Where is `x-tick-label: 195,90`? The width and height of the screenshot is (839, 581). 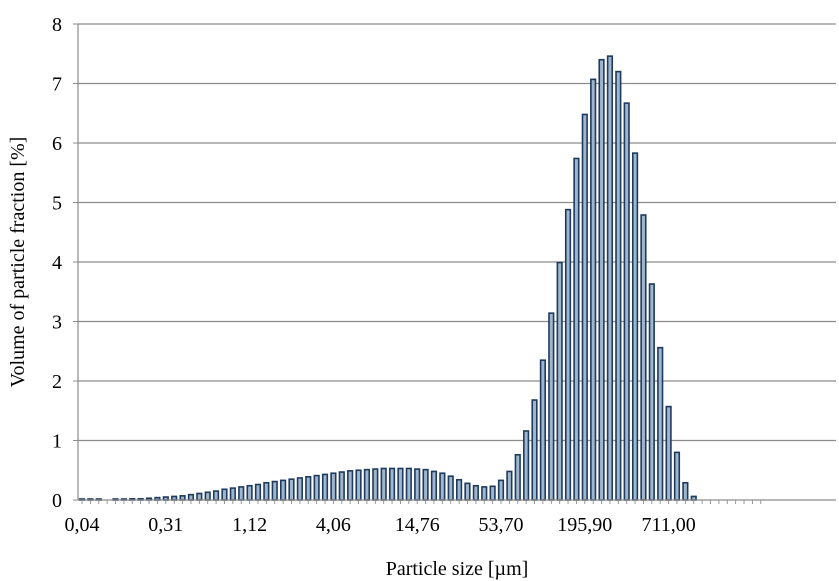 x-tick-label: 195,90 is located at coordinates (584, 525).